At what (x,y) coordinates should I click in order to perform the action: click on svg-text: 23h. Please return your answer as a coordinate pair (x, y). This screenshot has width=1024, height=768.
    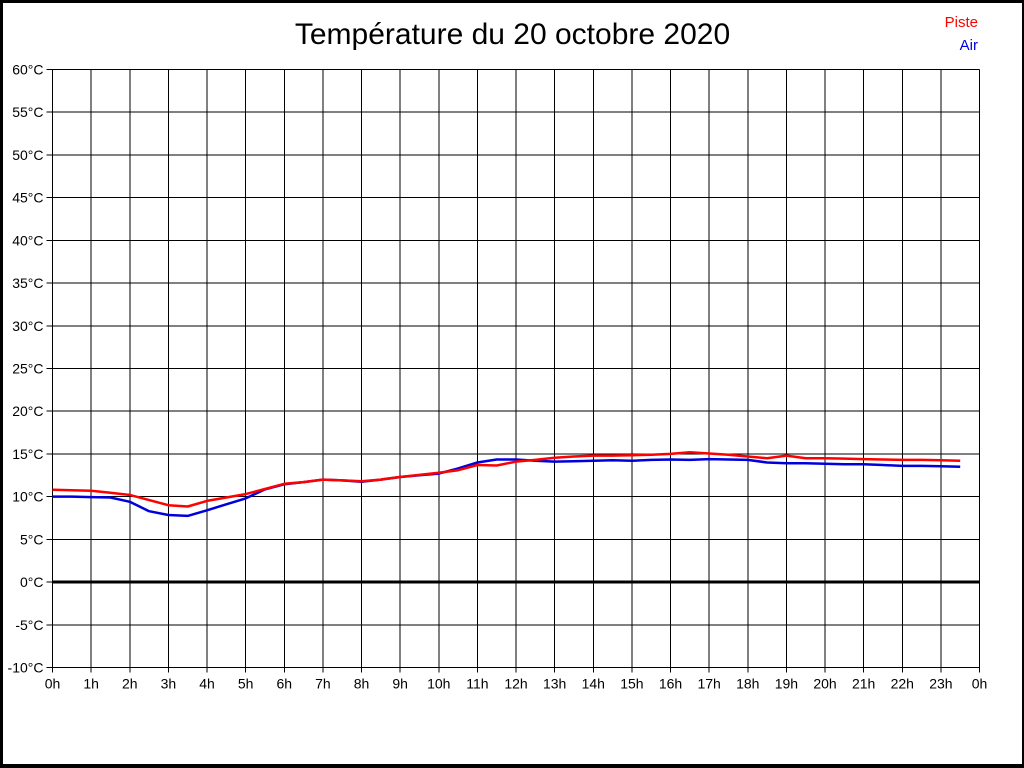
    Looking at the image, I should click on (940, 684).